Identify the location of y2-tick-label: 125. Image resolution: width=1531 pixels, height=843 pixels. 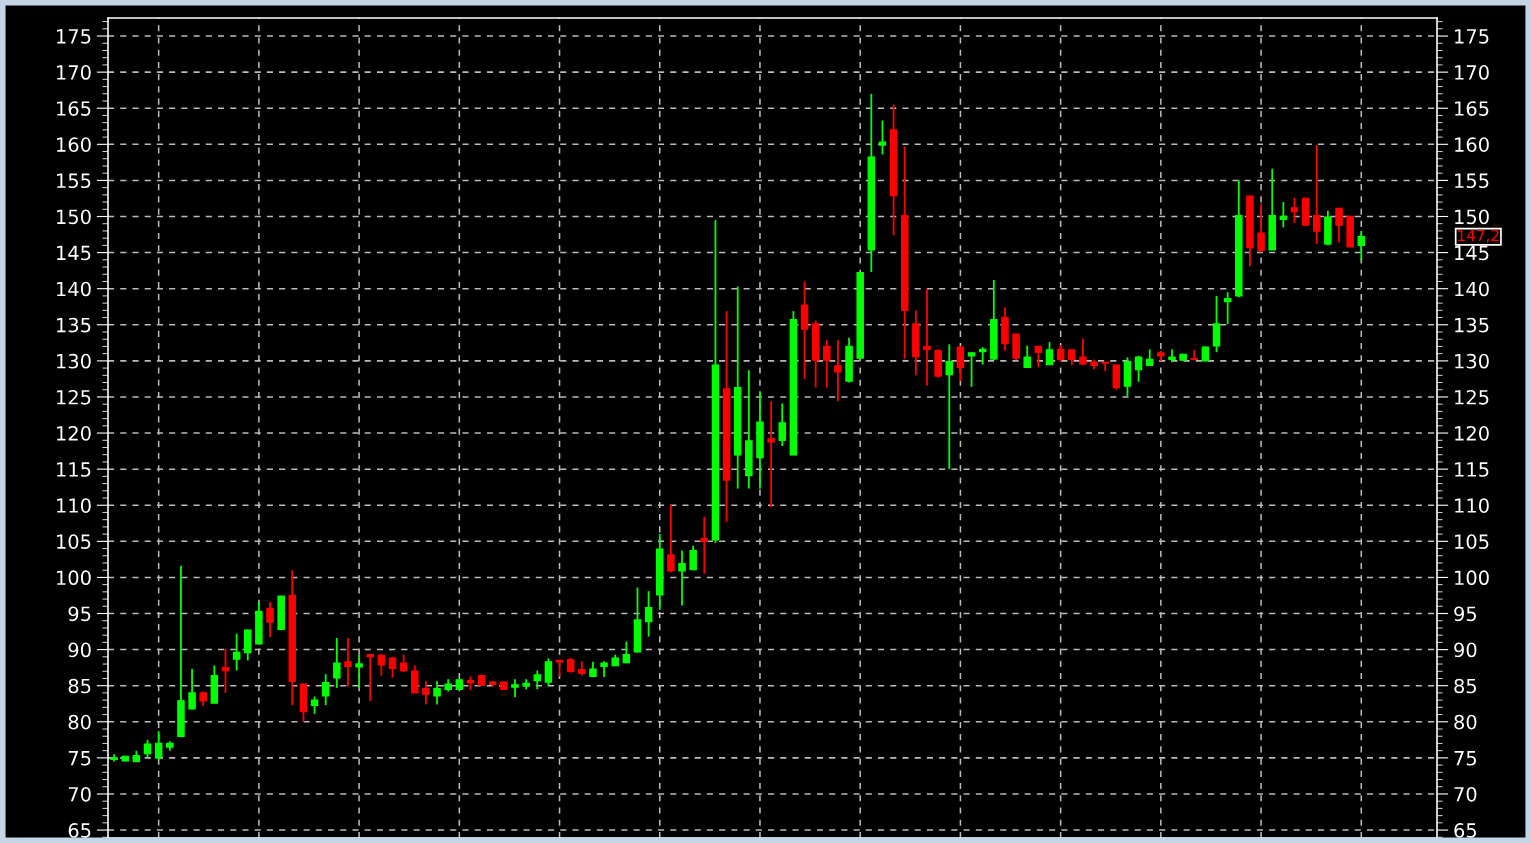
(1472, 397).